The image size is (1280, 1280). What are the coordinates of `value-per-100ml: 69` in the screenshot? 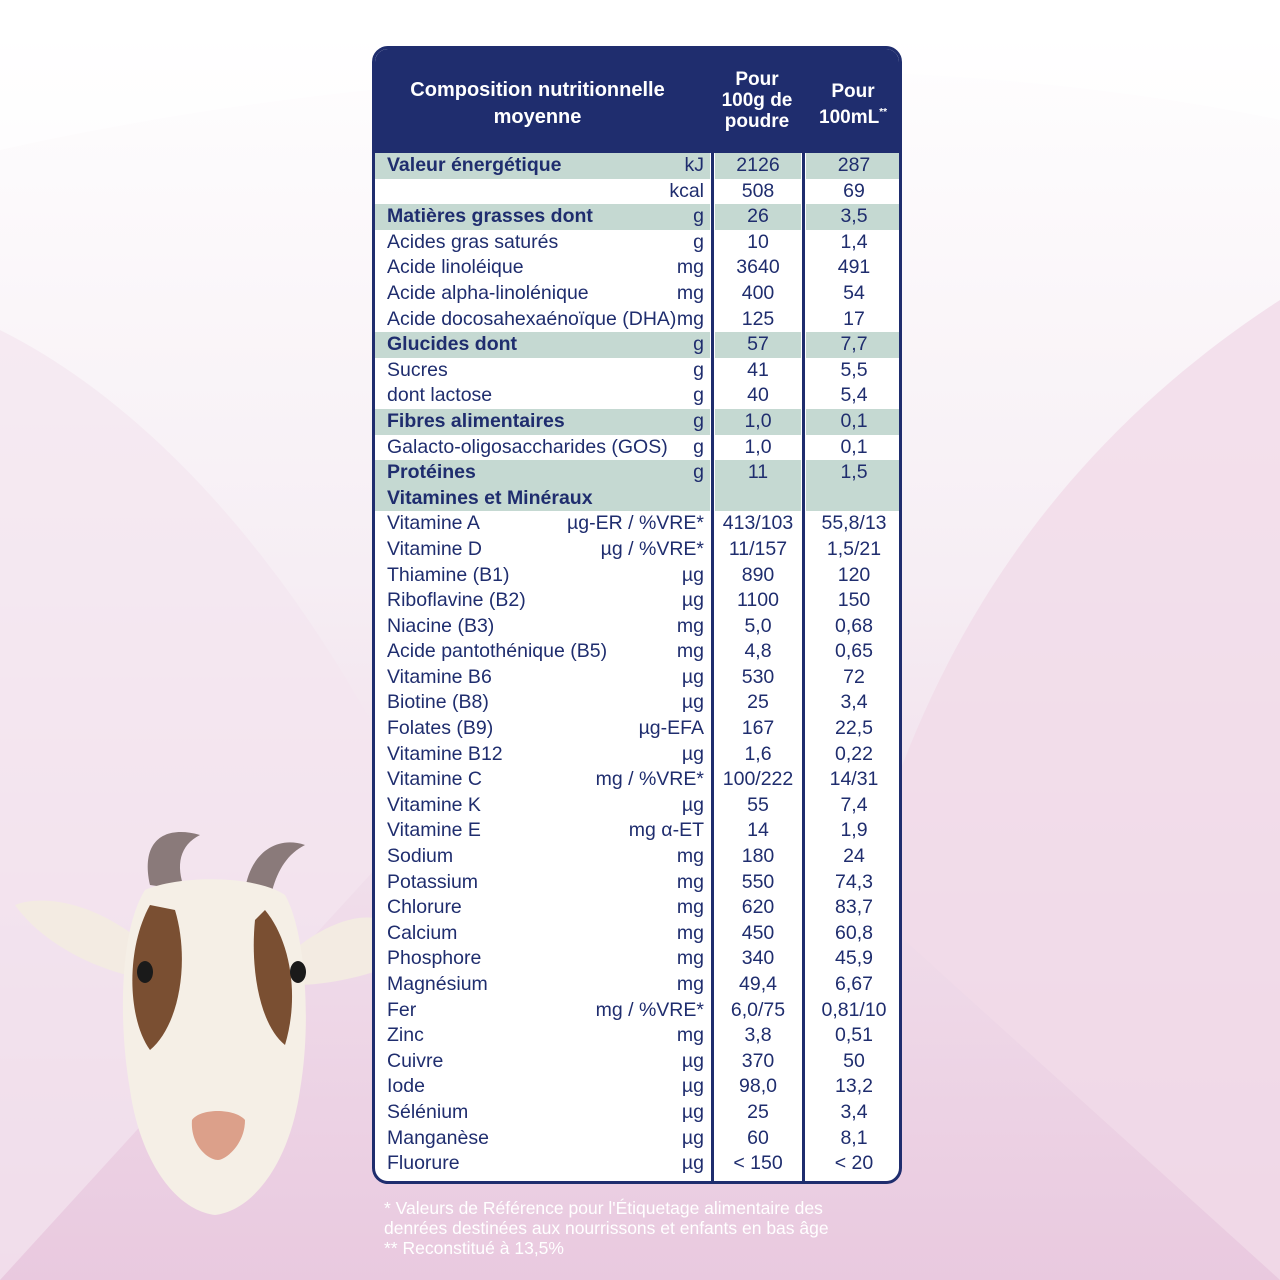 It's located at (854, 190).